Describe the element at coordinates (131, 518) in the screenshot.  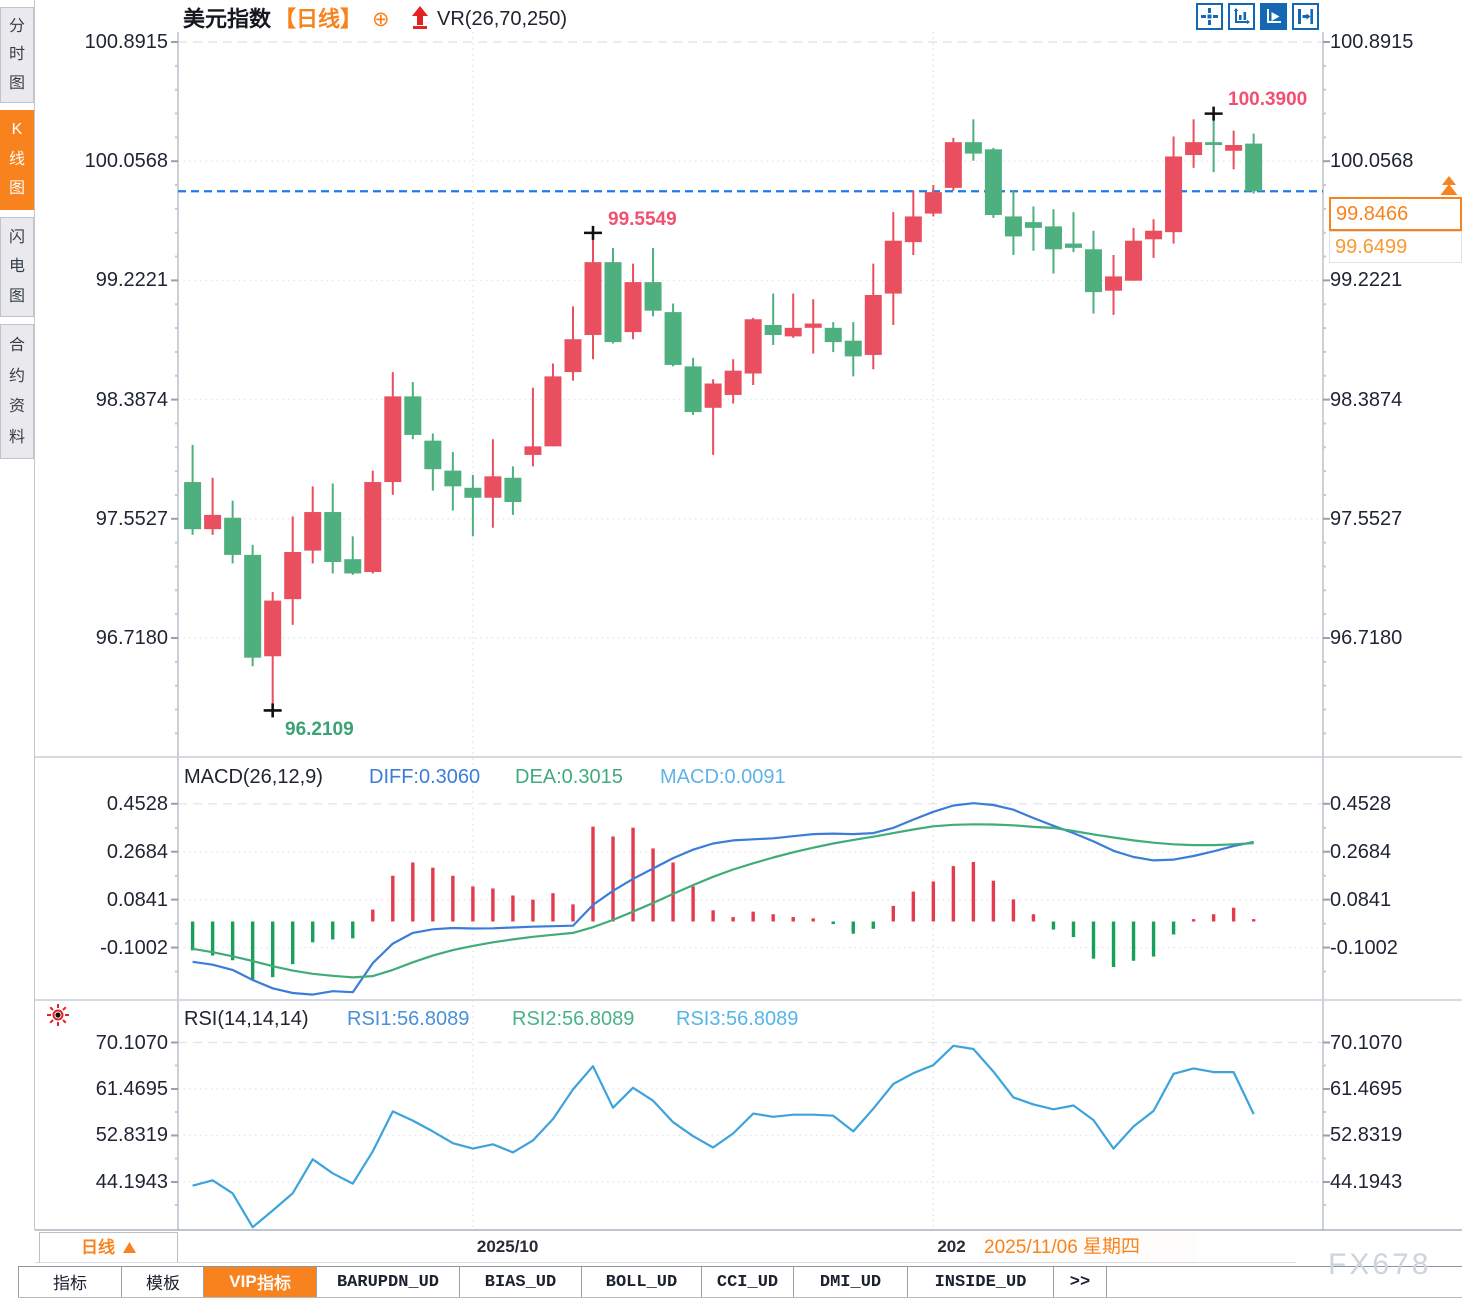
I see `price-axis-label-left: 97.5527` at that location.